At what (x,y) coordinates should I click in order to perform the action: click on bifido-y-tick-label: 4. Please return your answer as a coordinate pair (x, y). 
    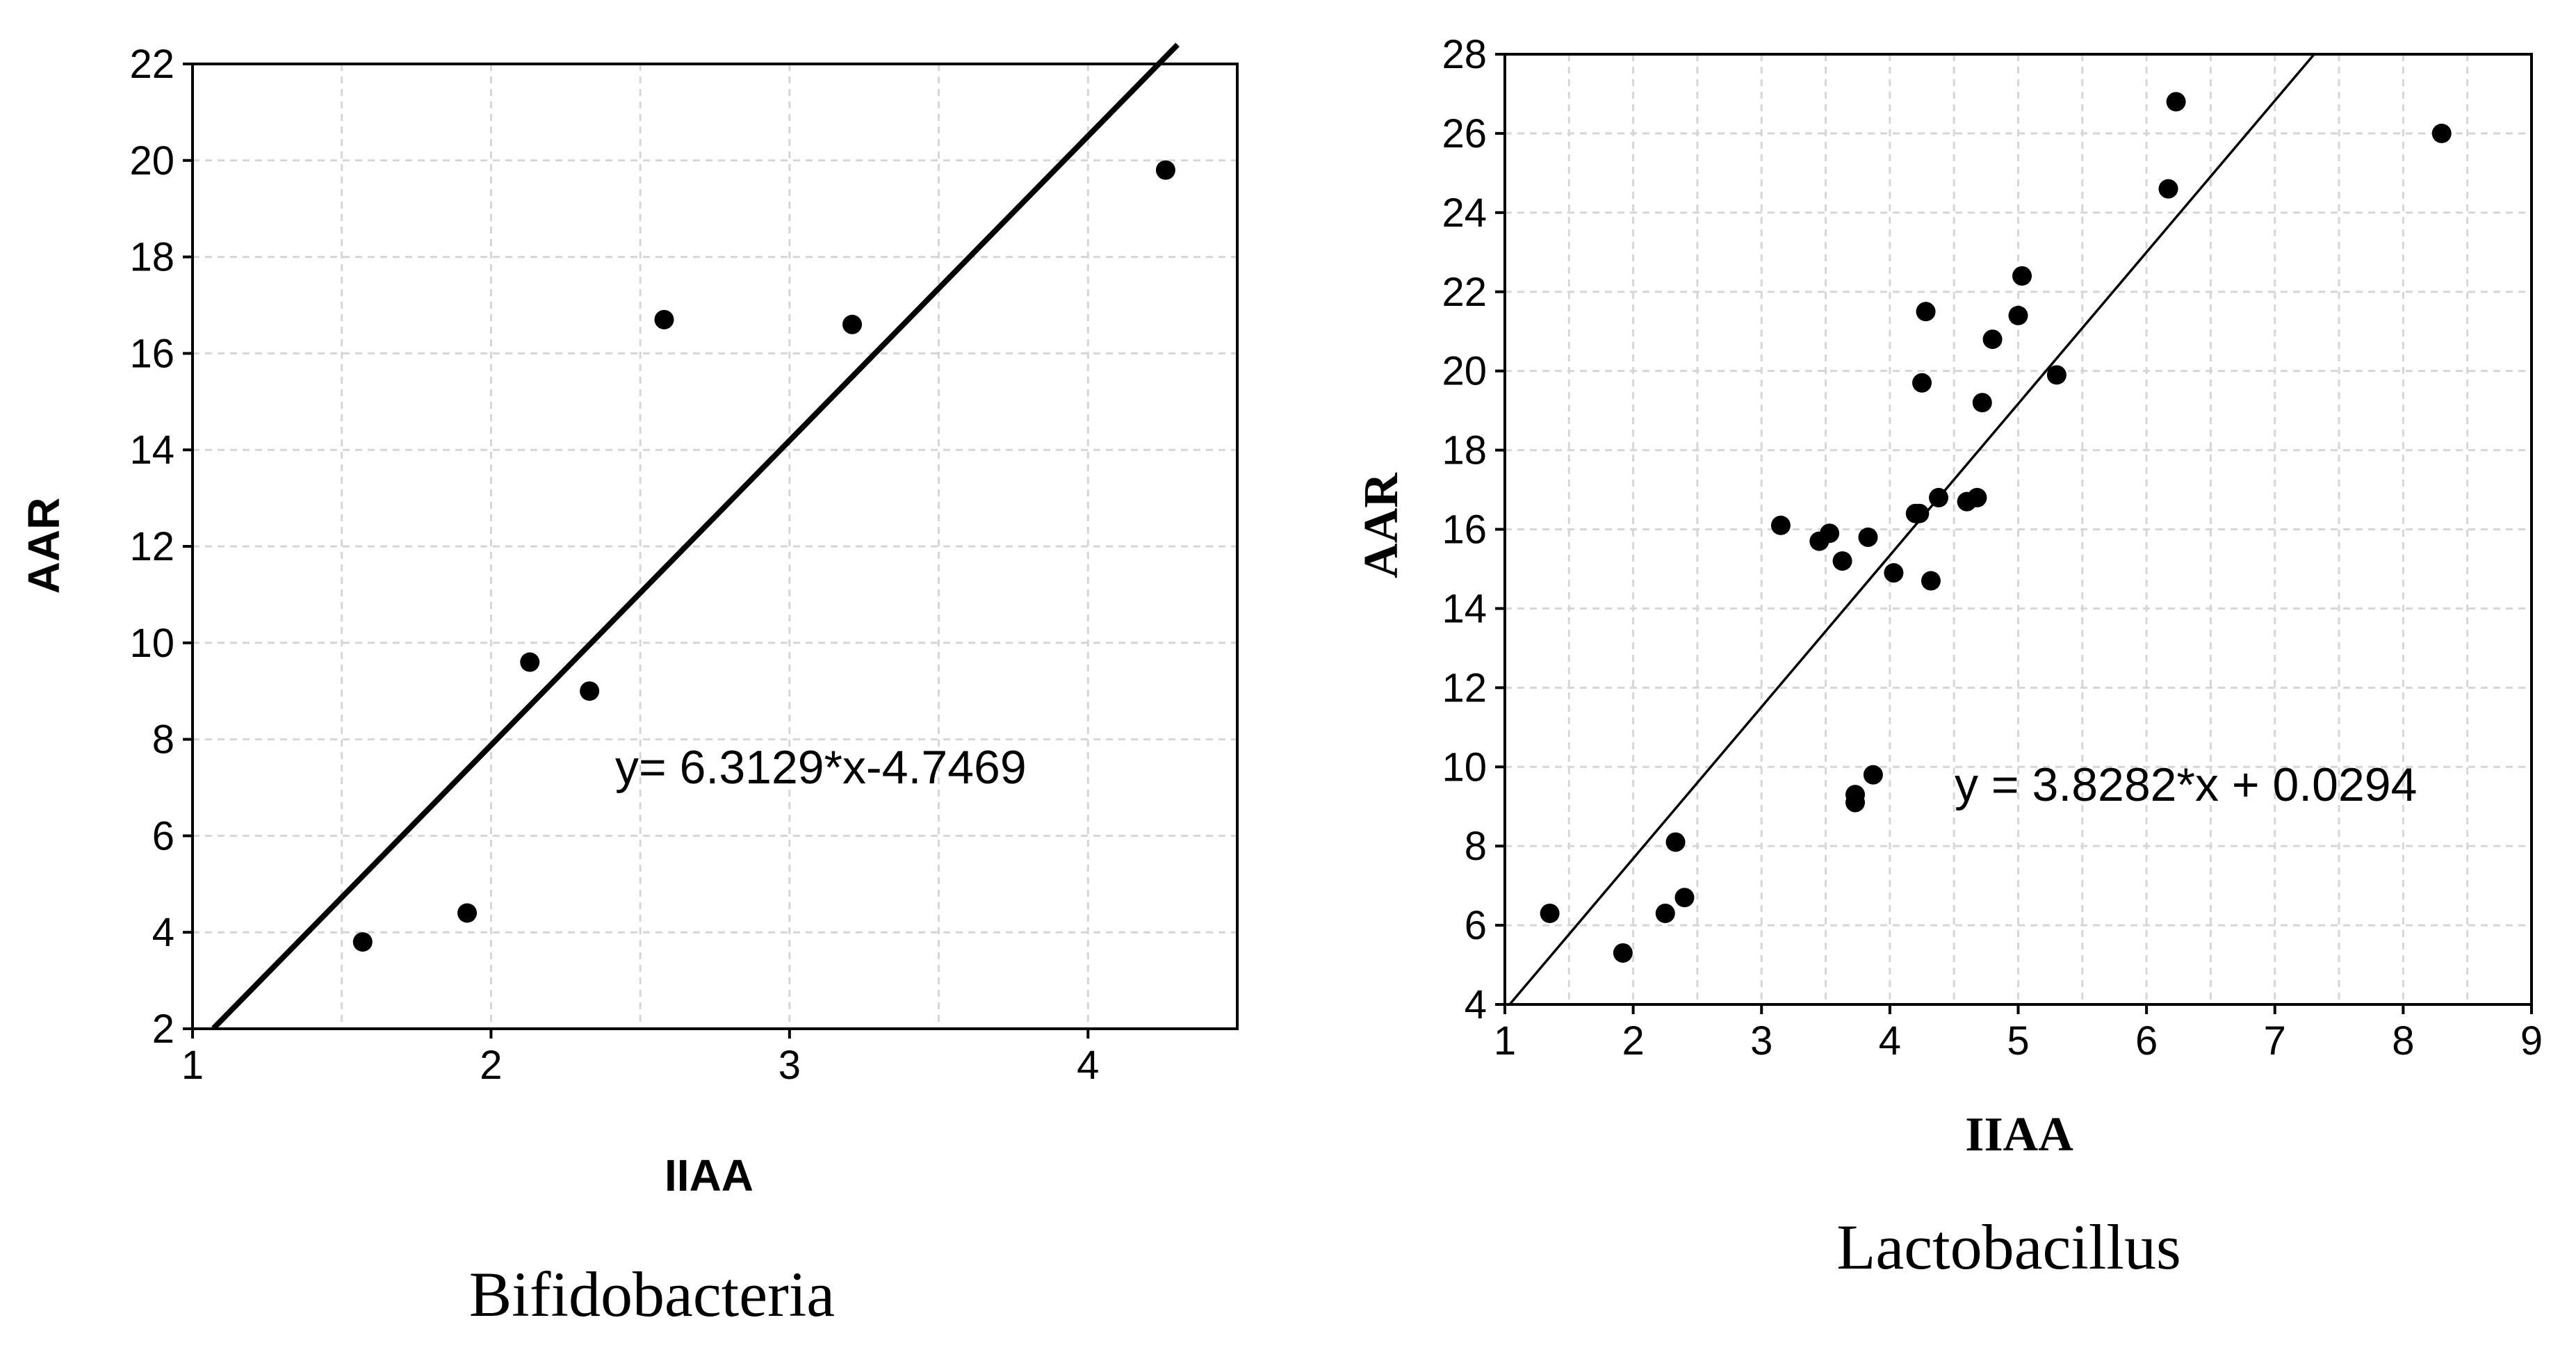
    Looking at the image, I should click on (163, 932).